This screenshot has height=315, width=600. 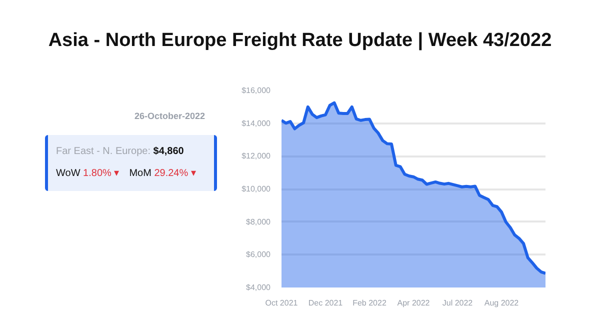 What do you see at coordinates (281, 303) in the screenshot?
I see `x-tick-label: Oct 2021` at bounding box center [281, 303].